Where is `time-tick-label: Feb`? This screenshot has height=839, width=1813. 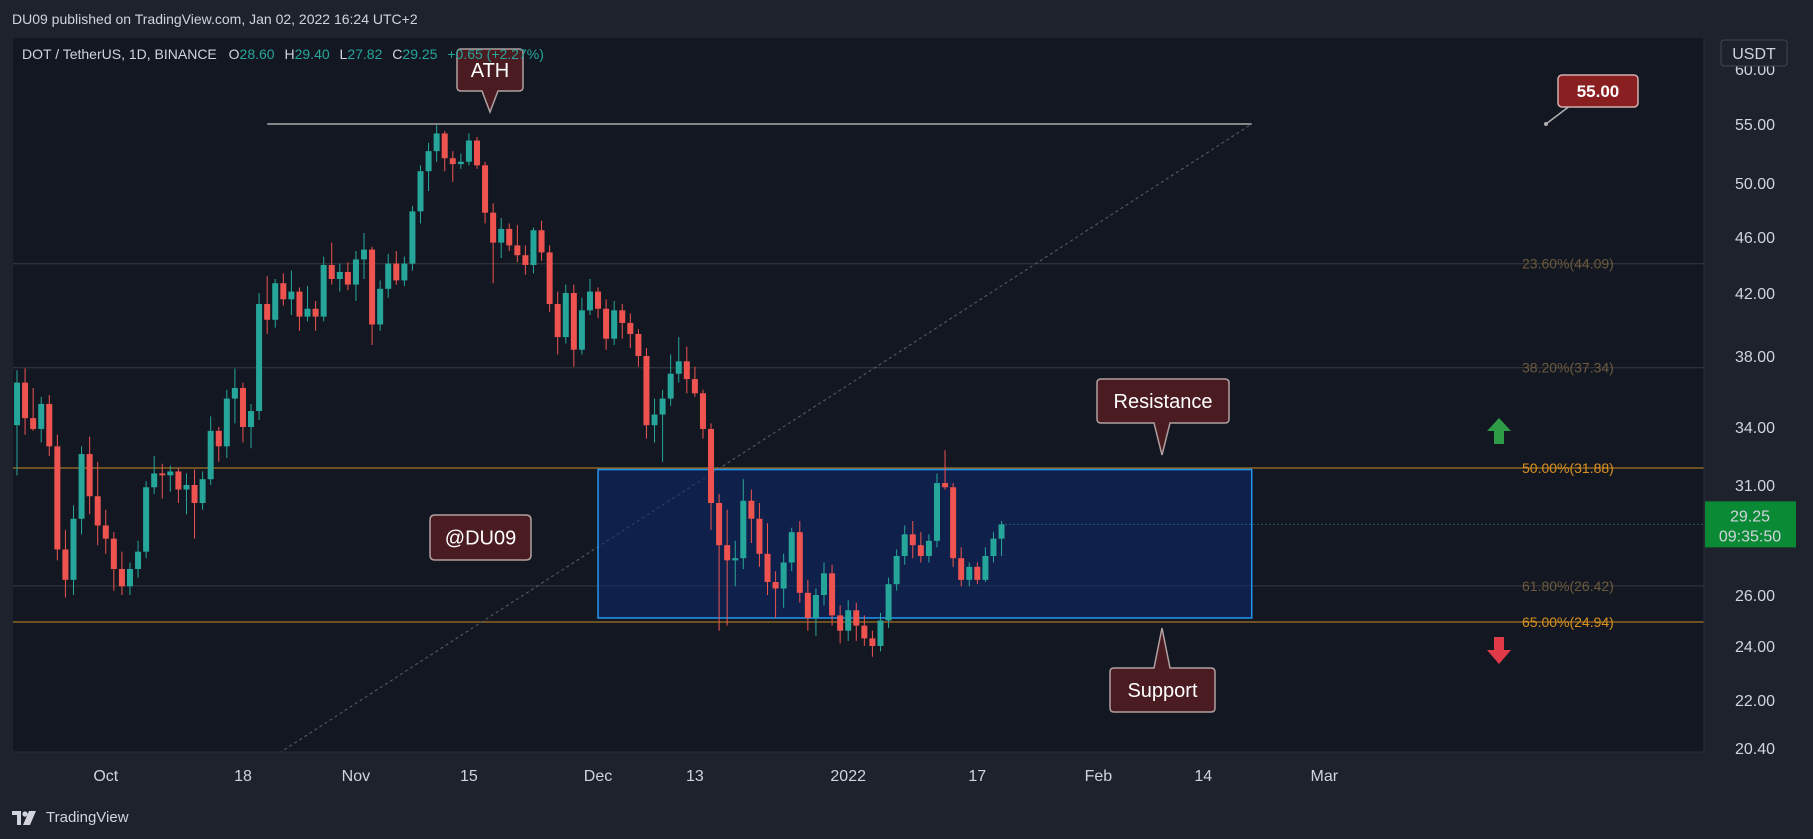
time-tick-label: Feb is located at coordinates (1099, 776).